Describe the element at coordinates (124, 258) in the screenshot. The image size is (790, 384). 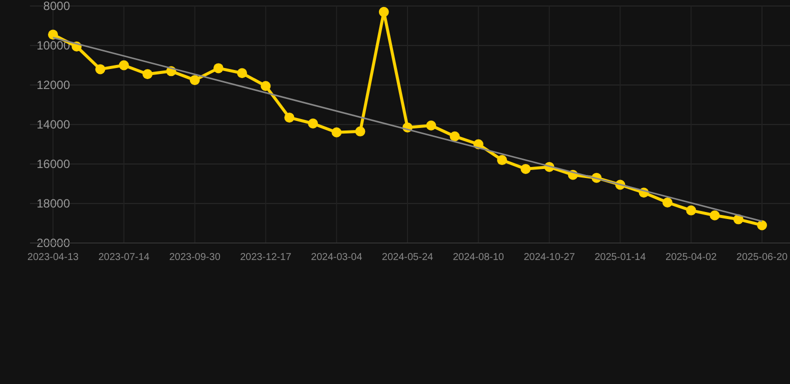
I see `x-tick-label: 2023-07-14` at that location.